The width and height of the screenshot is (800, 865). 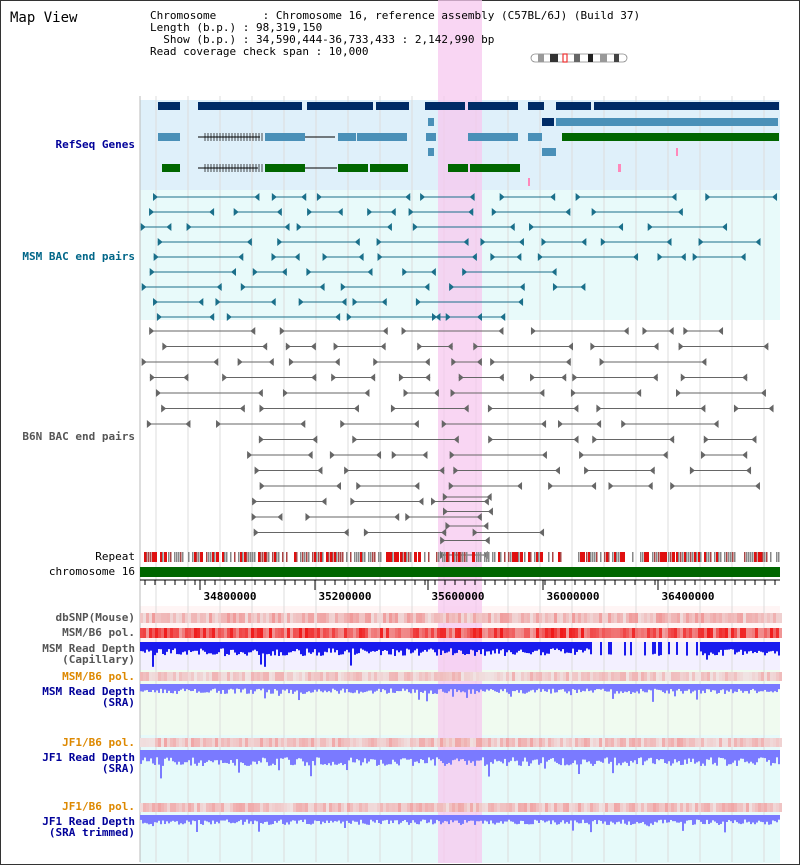 I want to click on track-label-msm-depth-capillary: MSM Read Depth (Capillary), so click(x=88, y=654).